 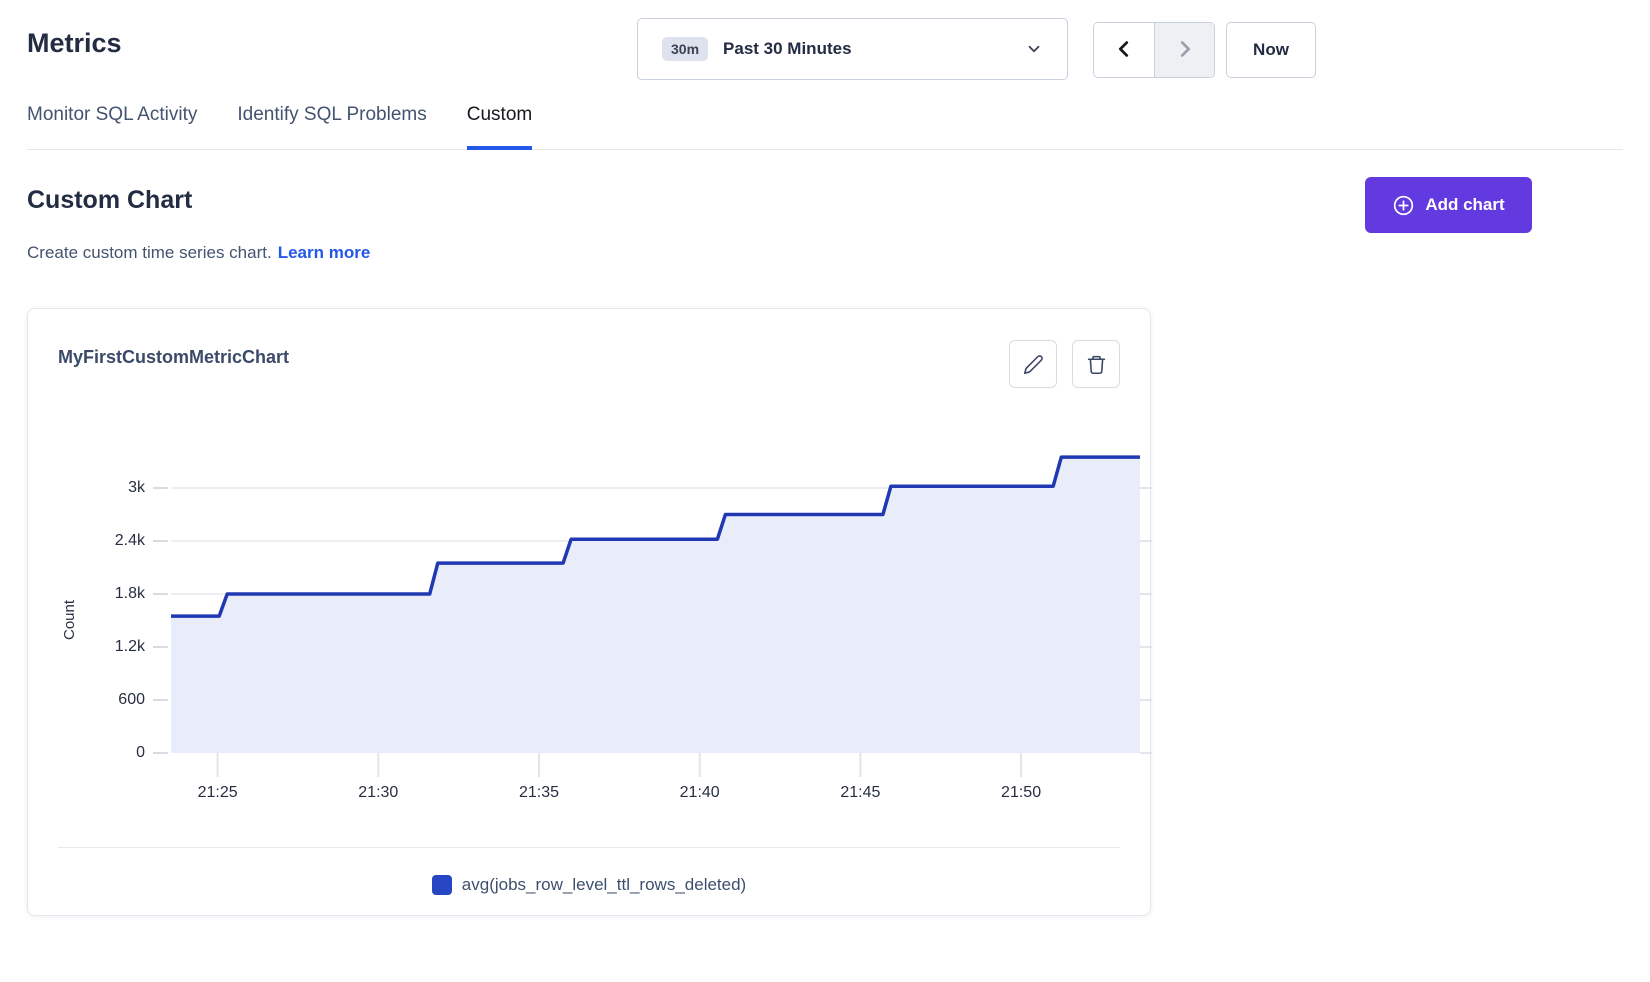 What do you see at coordinates (331, 126) in the screenshot?
I see `tab-identify-sql-problems: Identify SQL Problems` at bounding box center [331, 126].